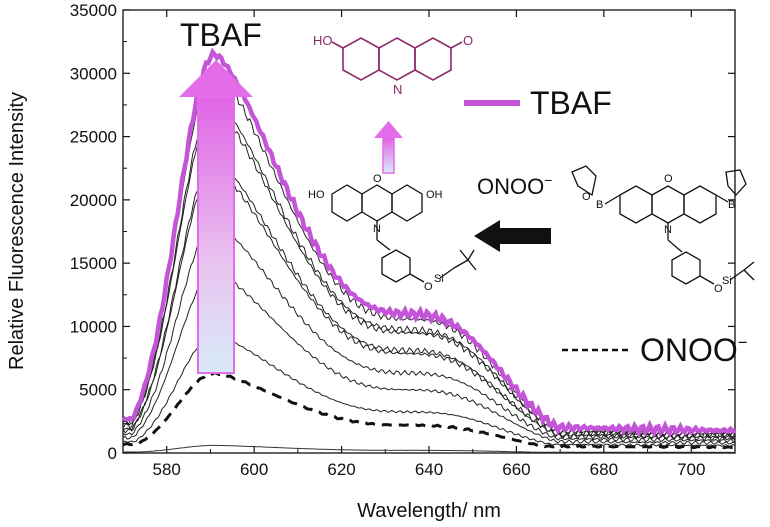 This screenshot has width=770, height=527. What do you see at coordinates (17, 231) in the screenshot?
I see `y-axis-title: Relative Fluorescence Intensity` at bounding box center [17, 231].